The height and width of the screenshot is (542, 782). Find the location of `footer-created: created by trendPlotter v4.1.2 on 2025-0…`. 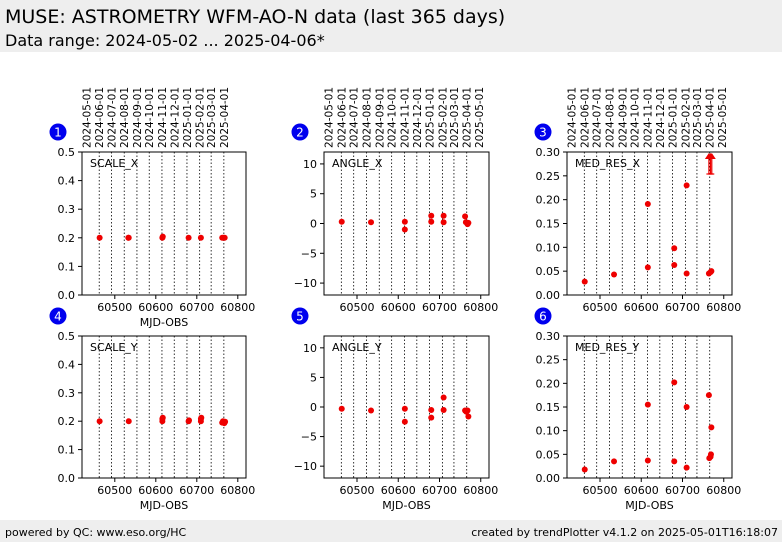

footer-created: created by trendPlotter v4.1.2 on 2025-0… is located at coordinates (624, 532).